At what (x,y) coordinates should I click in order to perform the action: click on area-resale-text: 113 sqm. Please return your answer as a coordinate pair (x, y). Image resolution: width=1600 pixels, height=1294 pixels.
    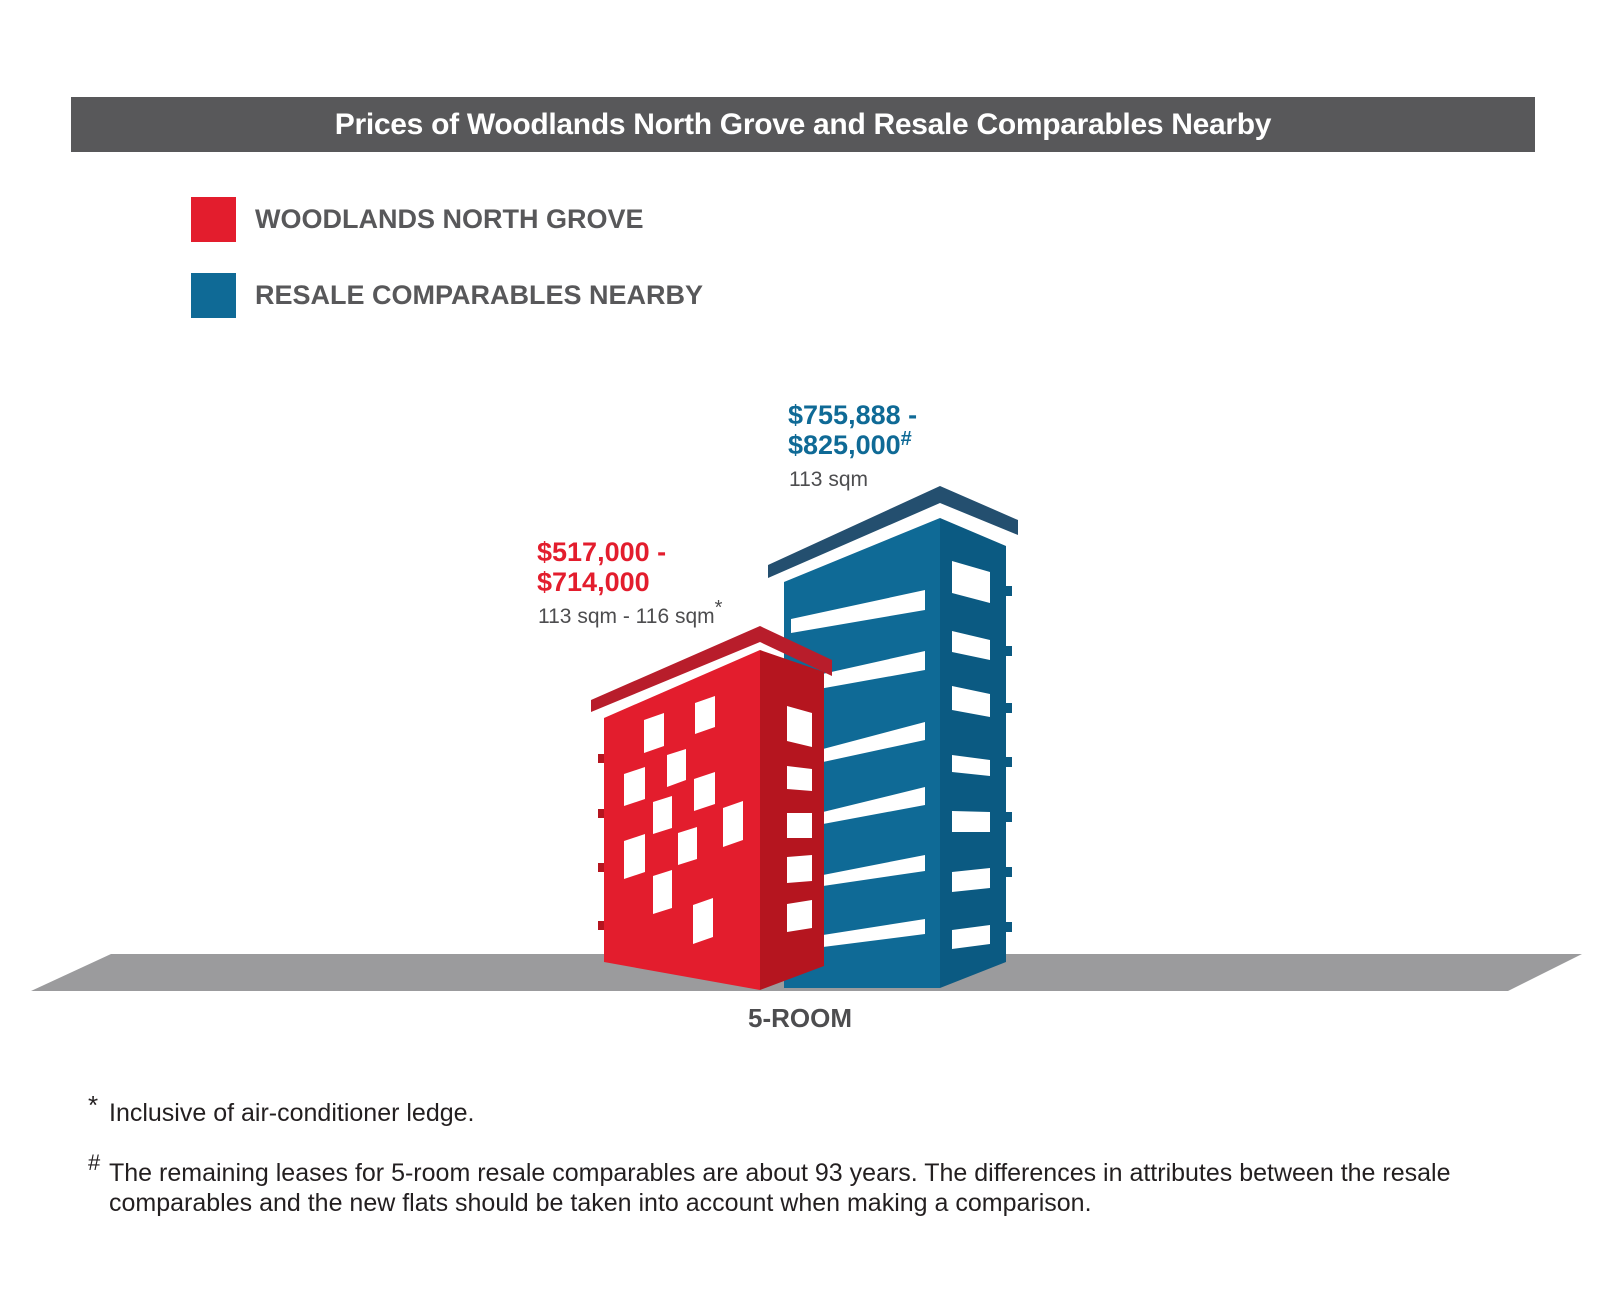
    Looking at the image, I should click on (828, 479).